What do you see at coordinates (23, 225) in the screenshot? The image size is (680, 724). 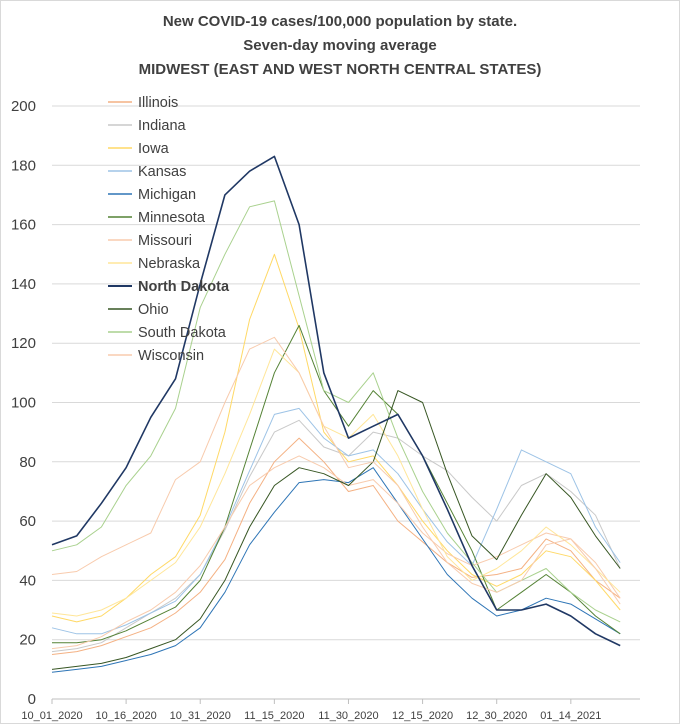 I see `y-tick-label: 160` at bounding box center [23, 225].